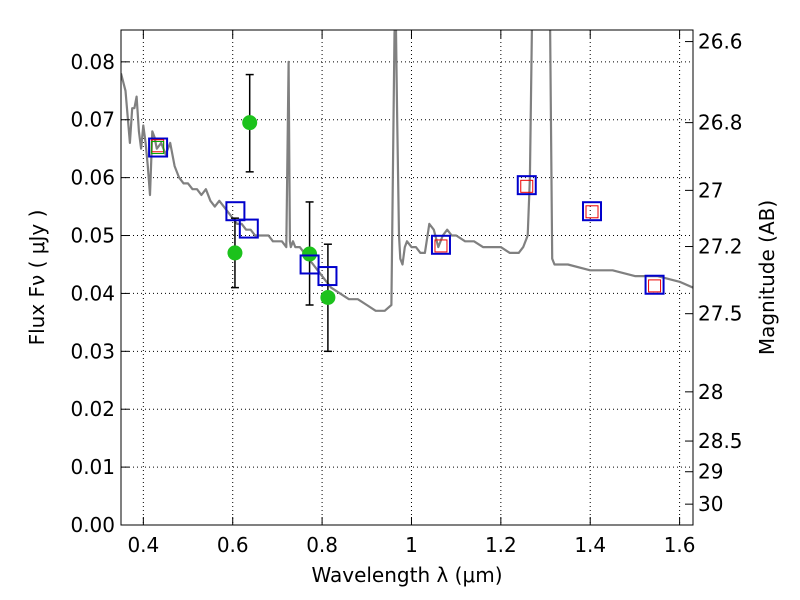 The width and height of the screenshot is (800, 600). What do you see at coordinates (411, 545) in the screenshot?
I see `x-tick-label: 1` at bounding box center [411, 545].